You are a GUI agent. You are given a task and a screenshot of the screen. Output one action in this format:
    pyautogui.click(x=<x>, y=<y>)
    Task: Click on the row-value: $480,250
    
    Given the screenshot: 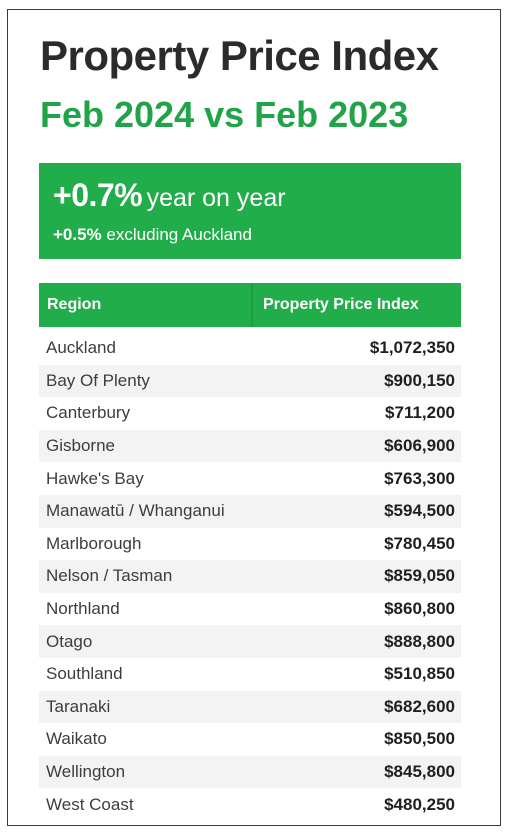 What is the action you would take?
    pyautogui.click(x=419, y=804)
    